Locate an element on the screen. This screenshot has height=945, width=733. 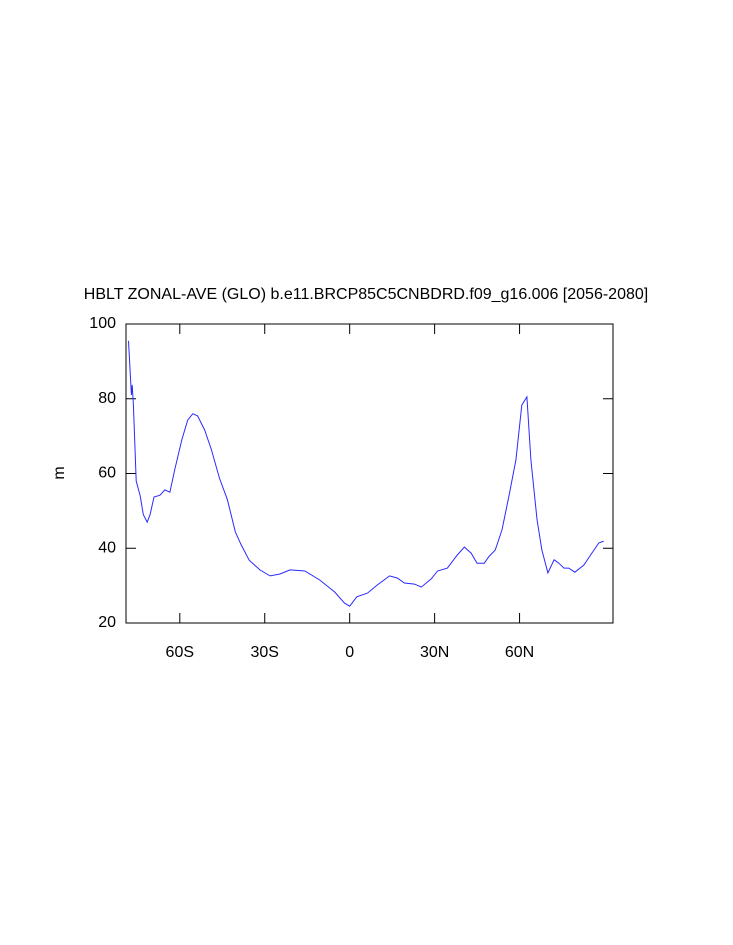
y-tick-label: 40 is located at coordinates (107, 547).